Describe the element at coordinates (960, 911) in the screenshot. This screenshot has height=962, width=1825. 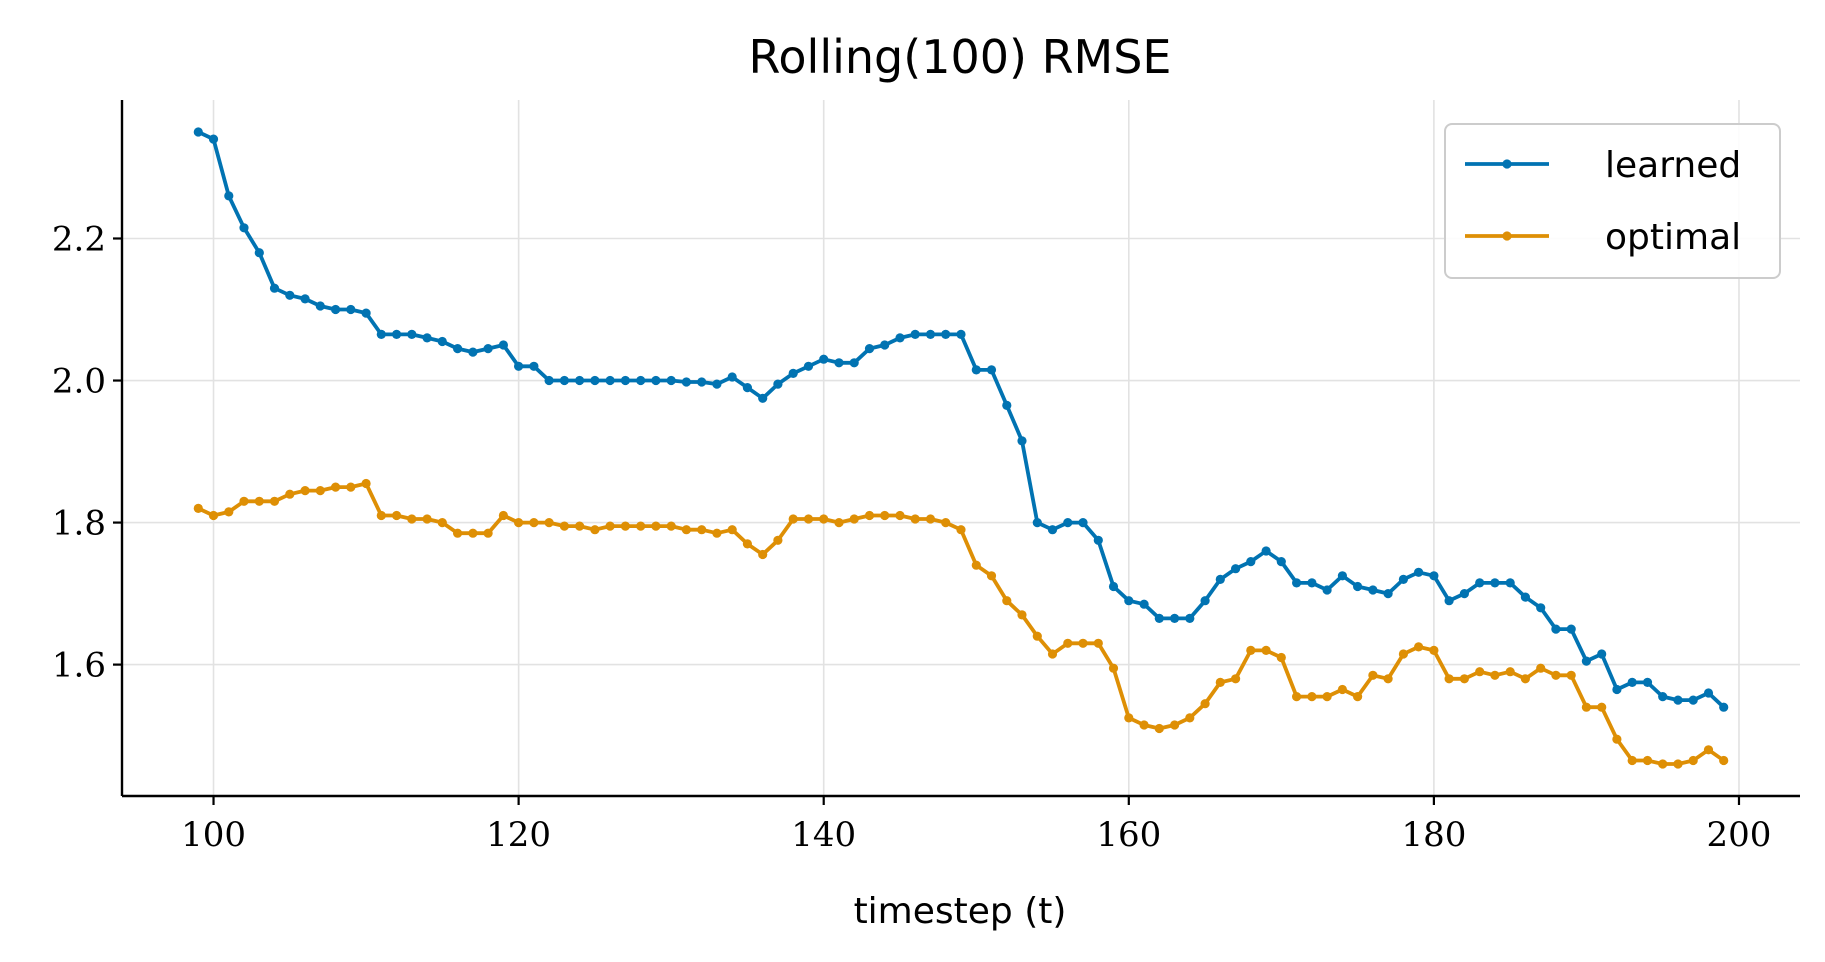
I see `x-axis-label: timestep (t)` at that location.